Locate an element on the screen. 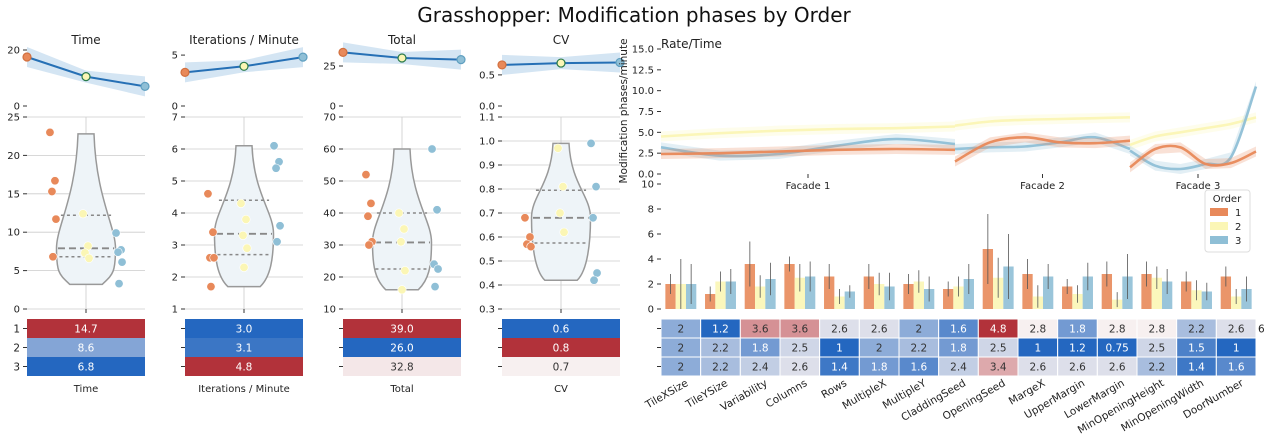 The width and height of the screenshot is (1269, 445). top-ytick-label: 5 is located at coordinates (175, 56).